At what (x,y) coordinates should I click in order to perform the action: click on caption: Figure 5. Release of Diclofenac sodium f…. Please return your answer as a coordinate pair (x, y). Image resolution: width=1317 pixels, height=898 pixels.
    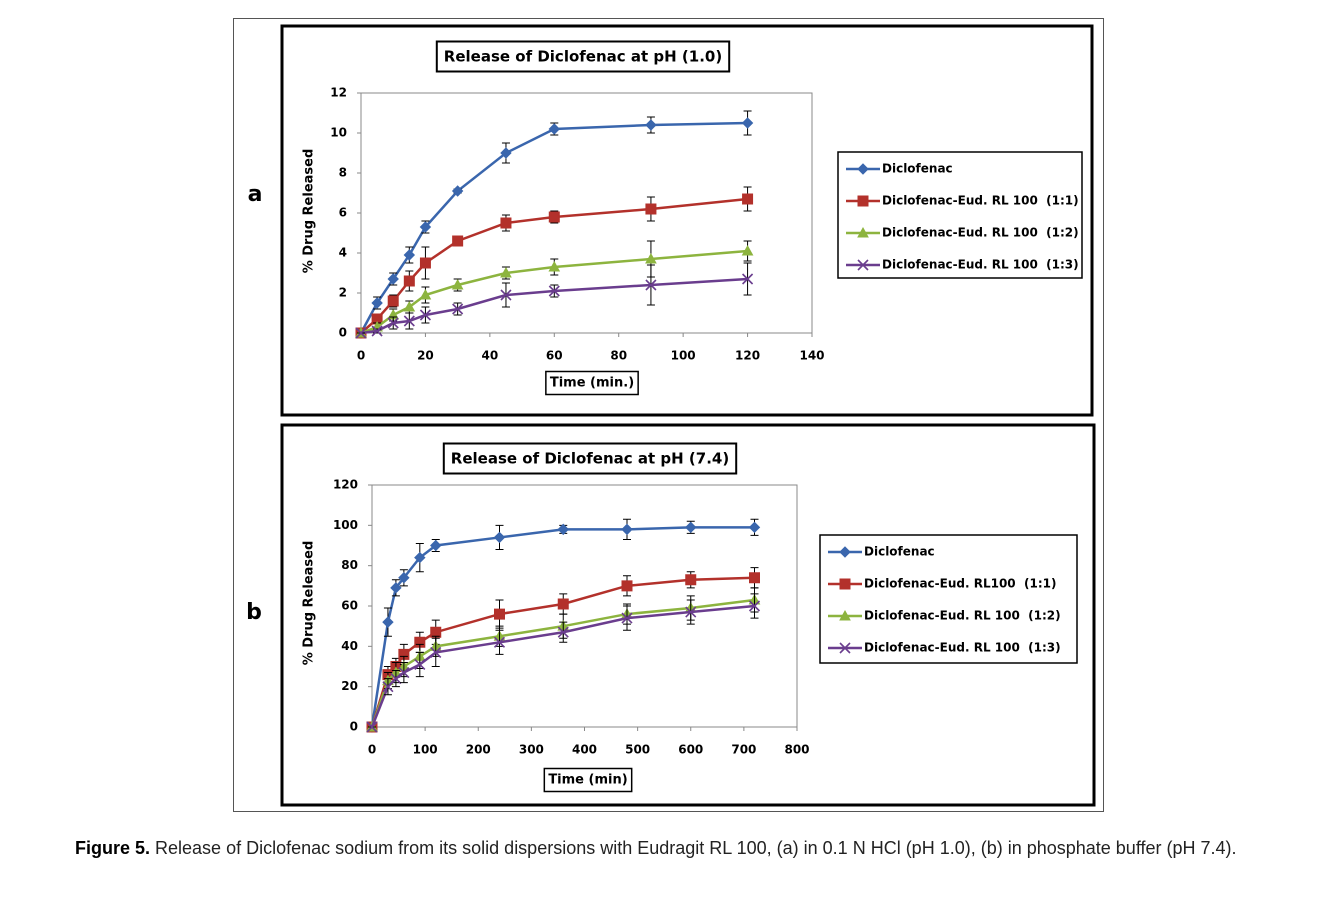
    Looking at the image, I should click on (671, 848).